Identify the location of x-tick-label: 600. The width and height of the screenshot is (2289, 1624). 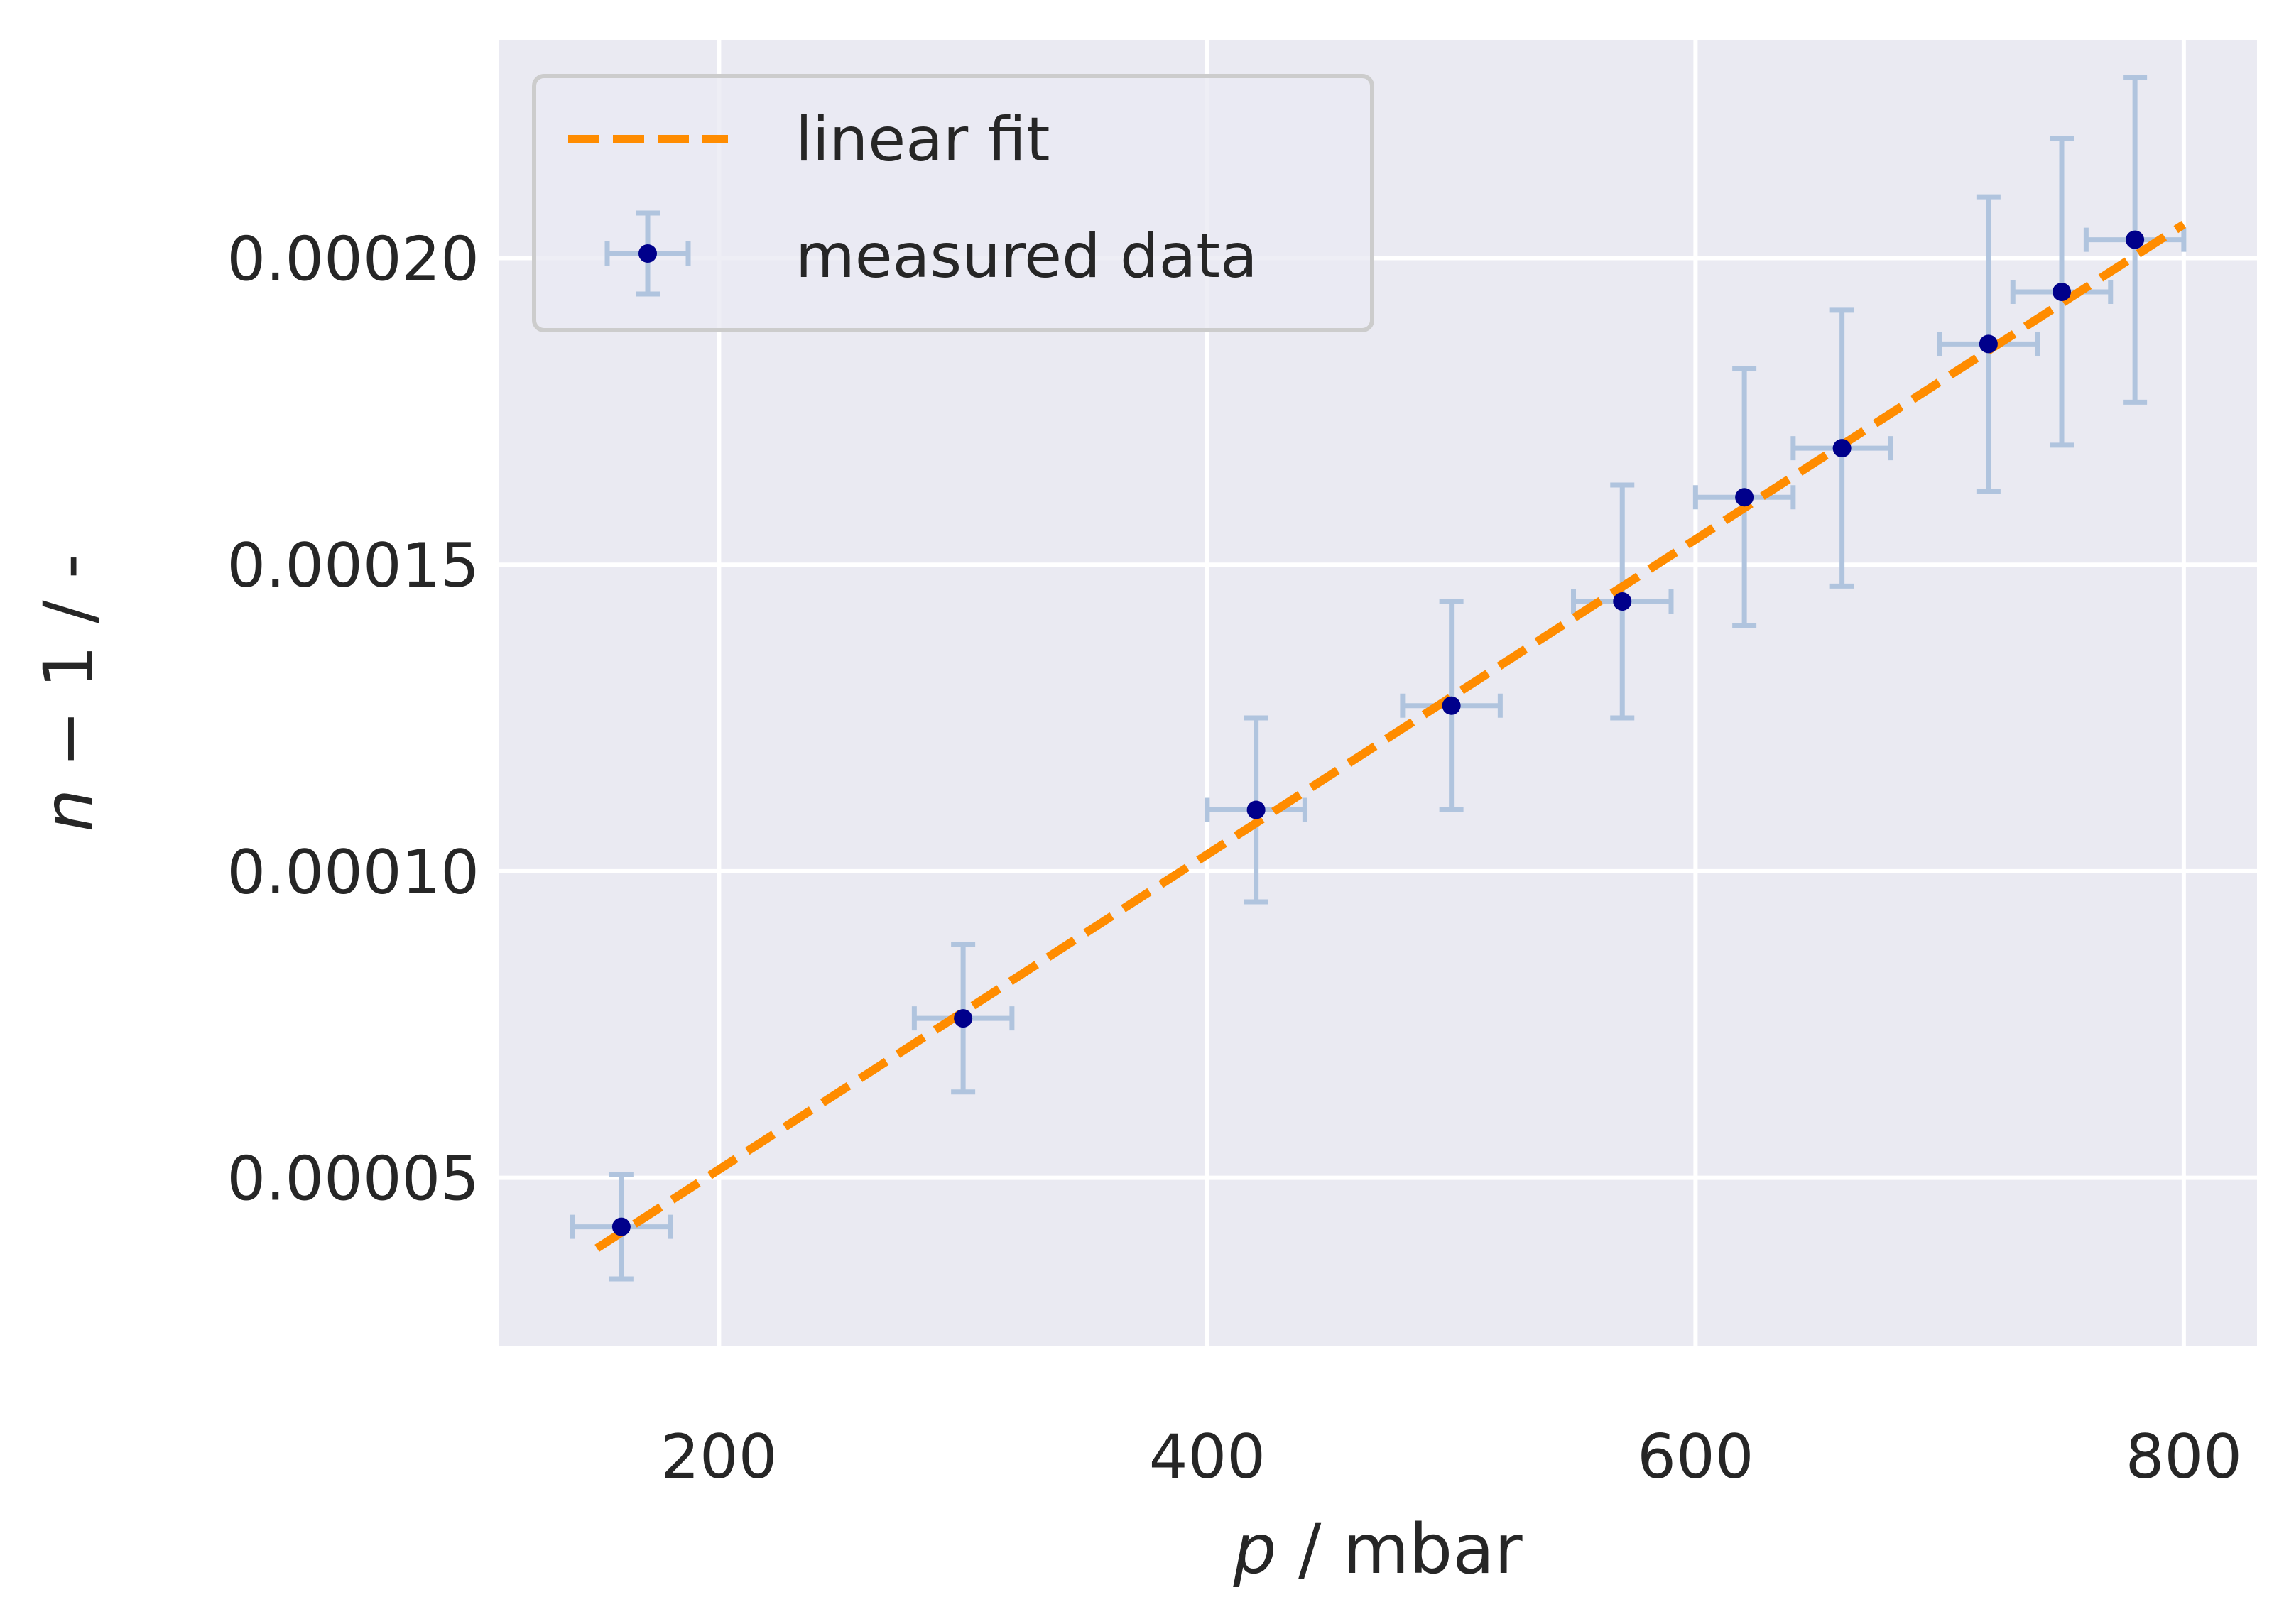
(1695, 1457).